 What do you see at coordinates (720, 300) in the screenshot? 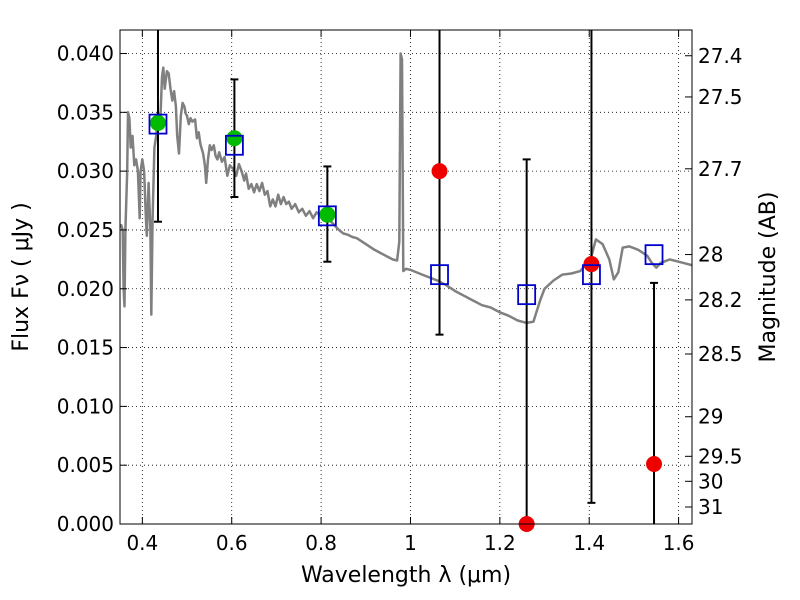
I see `mag-tick-label: 28.2` at bounding box center [720, 300].